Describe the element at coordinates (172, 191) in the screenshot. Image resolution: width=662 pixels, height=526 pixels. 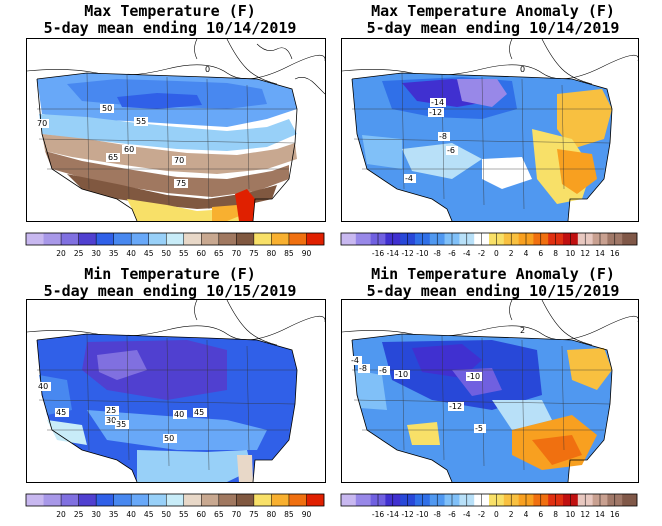
I see `region-dark-brown` at that location.